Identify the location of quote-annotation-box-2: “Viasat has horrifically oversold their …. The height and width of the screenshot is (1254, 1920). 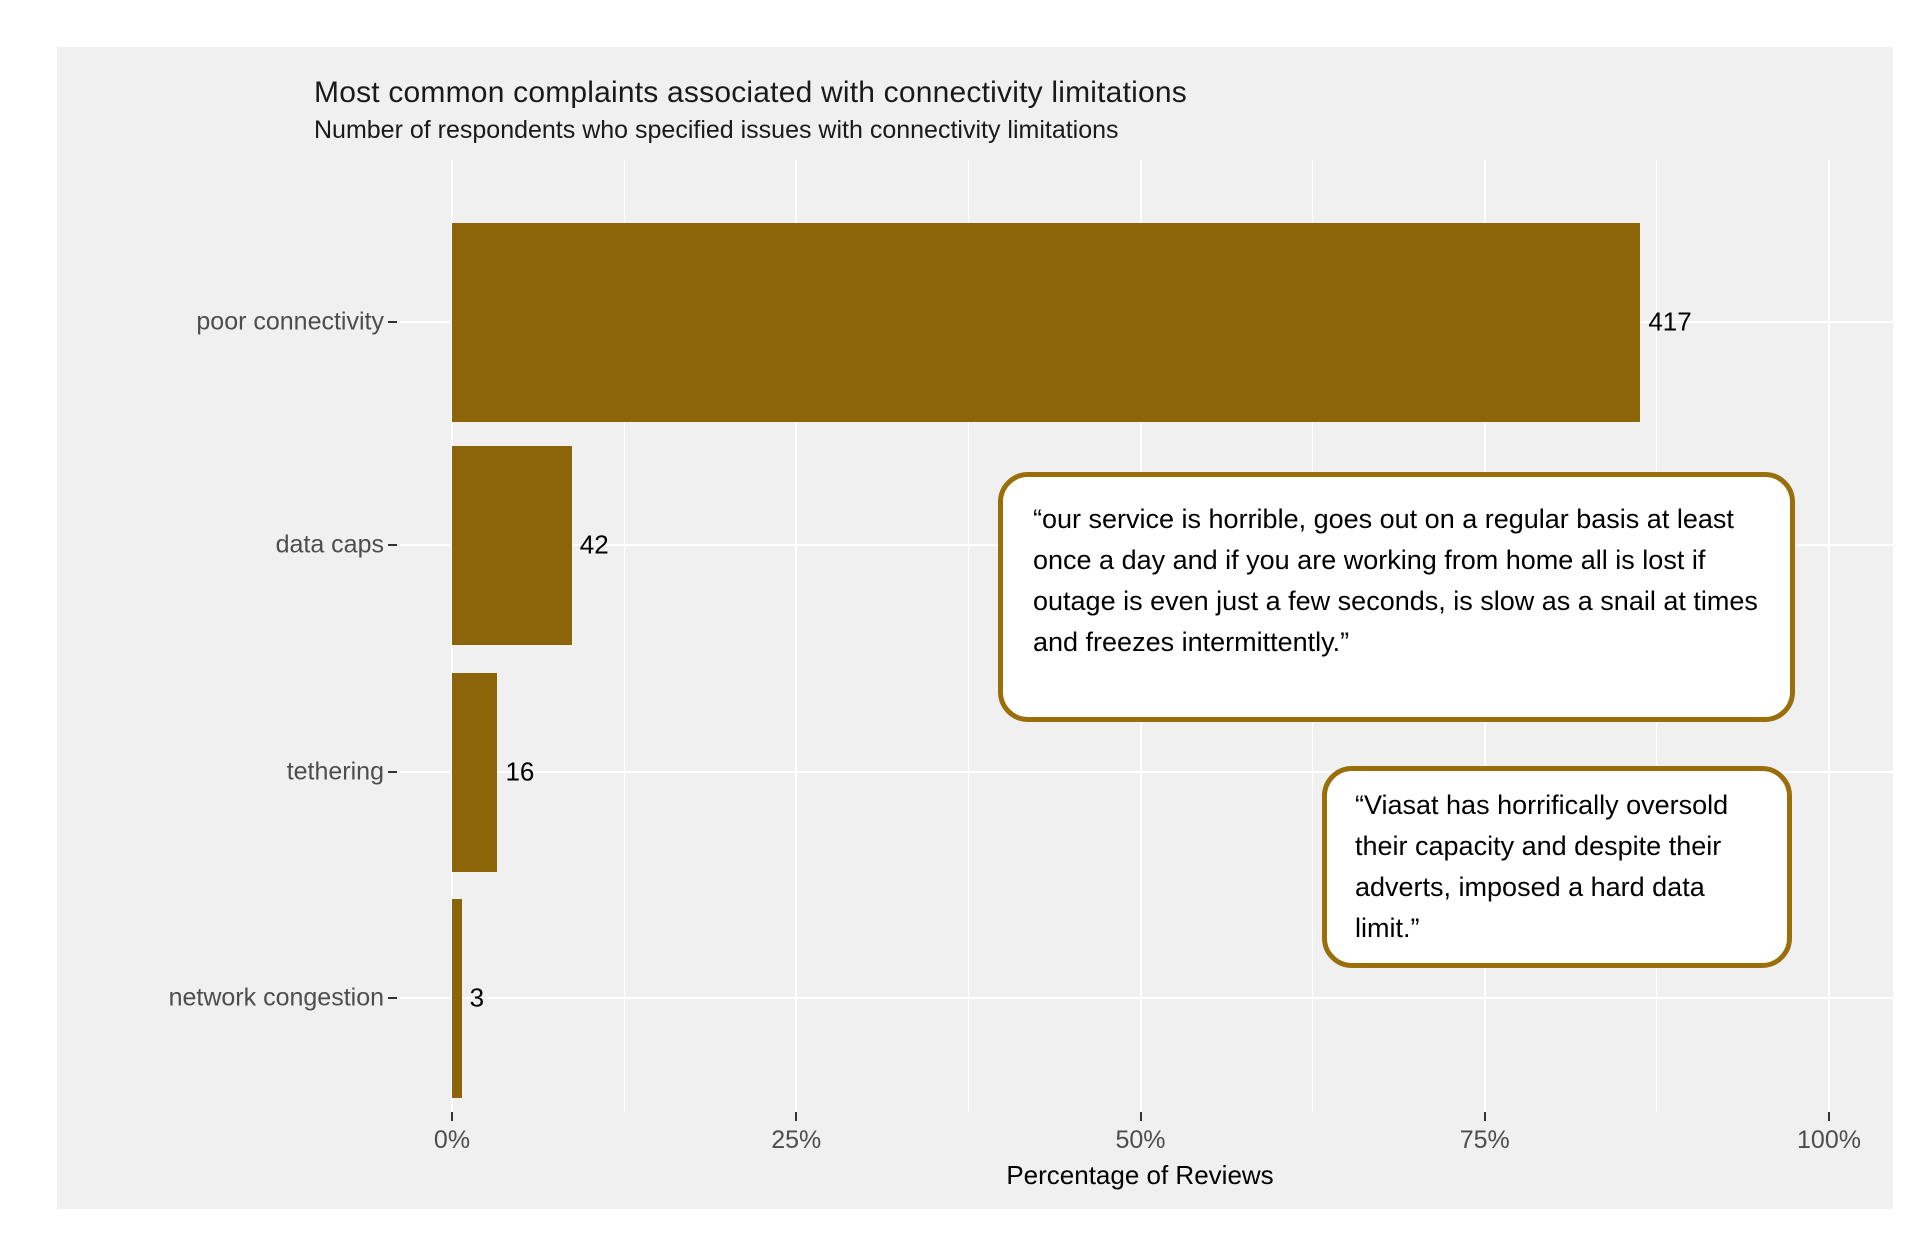
(1557, 867).